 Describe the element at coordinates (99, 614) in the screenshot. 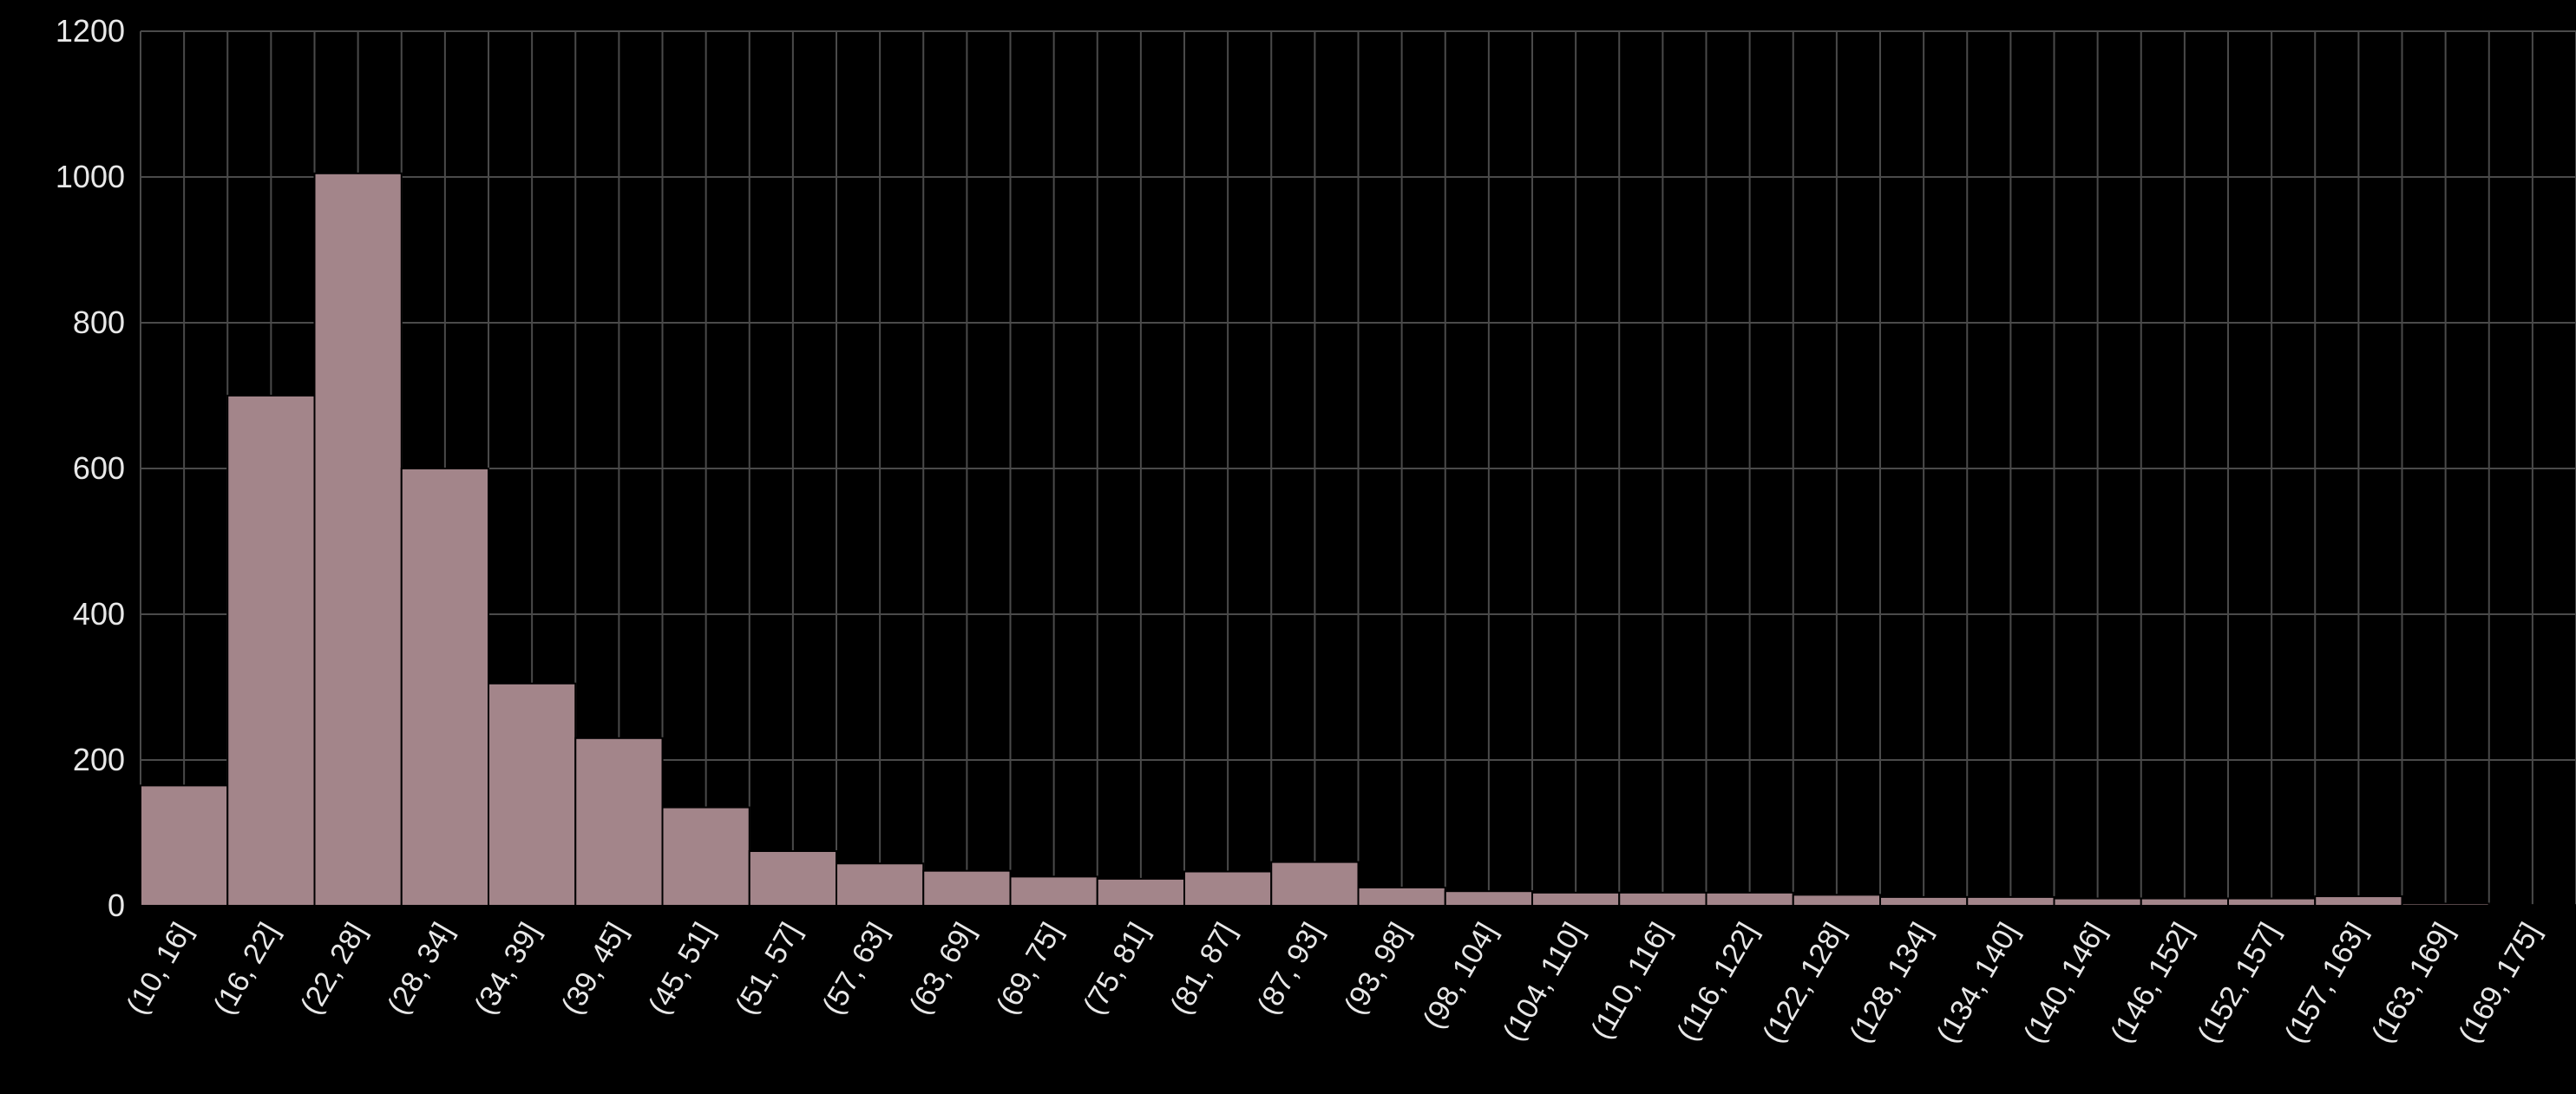

I see `y-tick-label: 400` at that location.